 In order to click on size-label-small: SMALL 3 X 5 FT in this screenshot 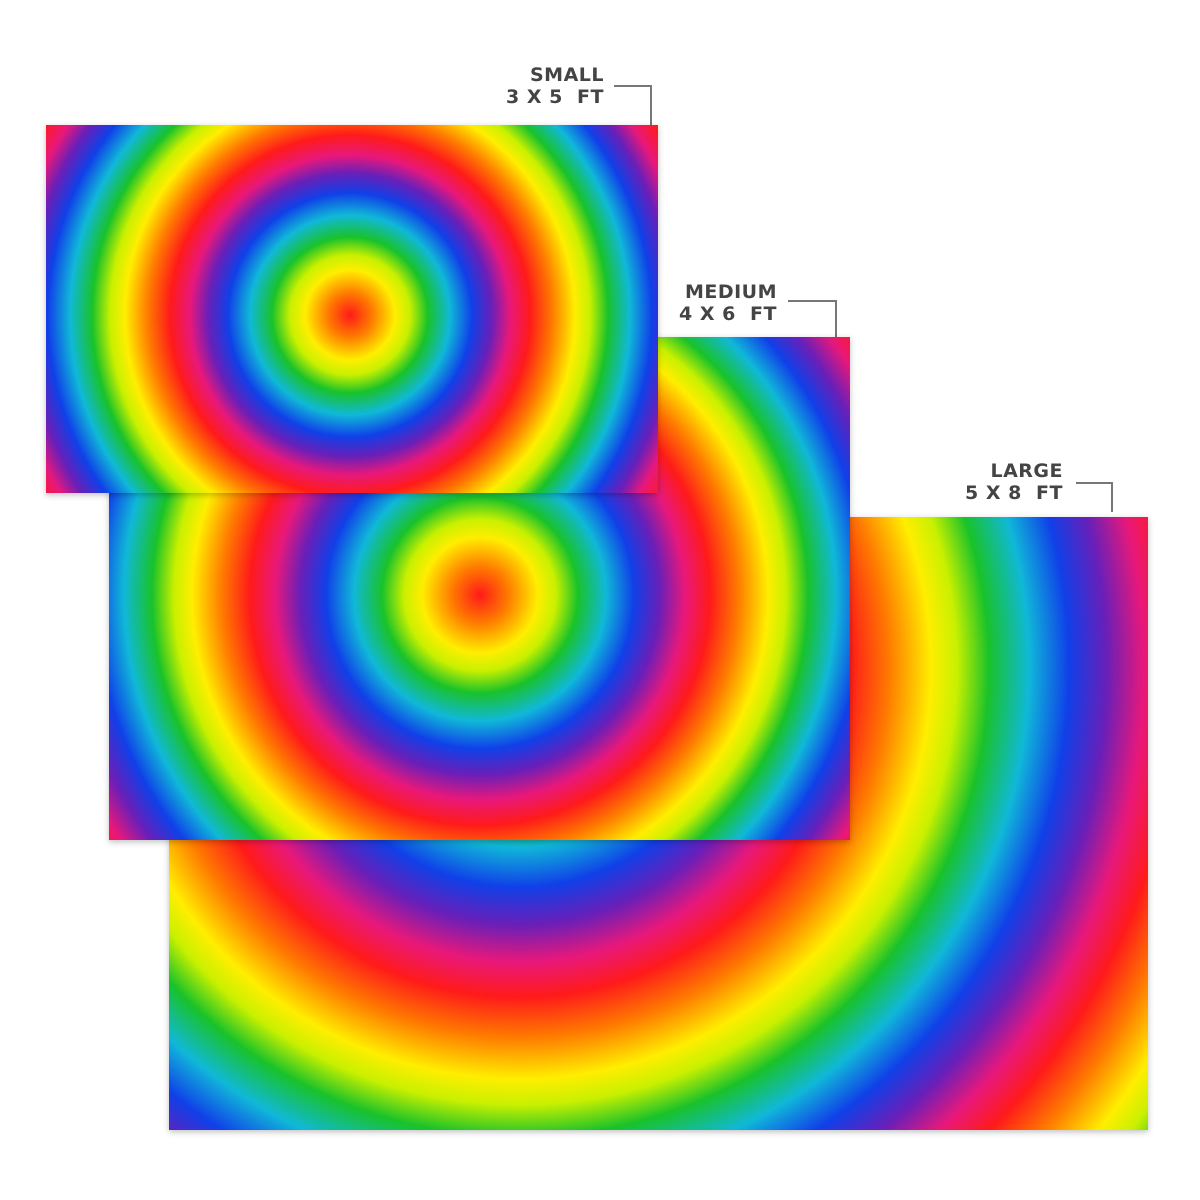, I will do `click(542, 86)`.